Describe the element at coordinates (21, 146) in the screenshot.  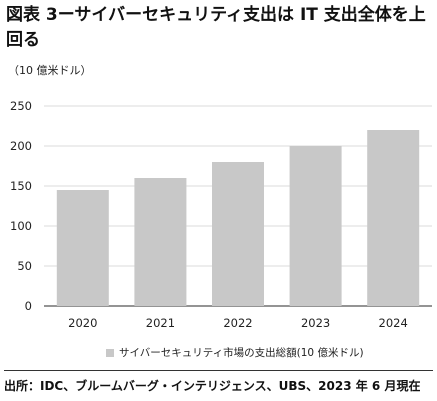
I see `y-tick-label: 200` at that location.